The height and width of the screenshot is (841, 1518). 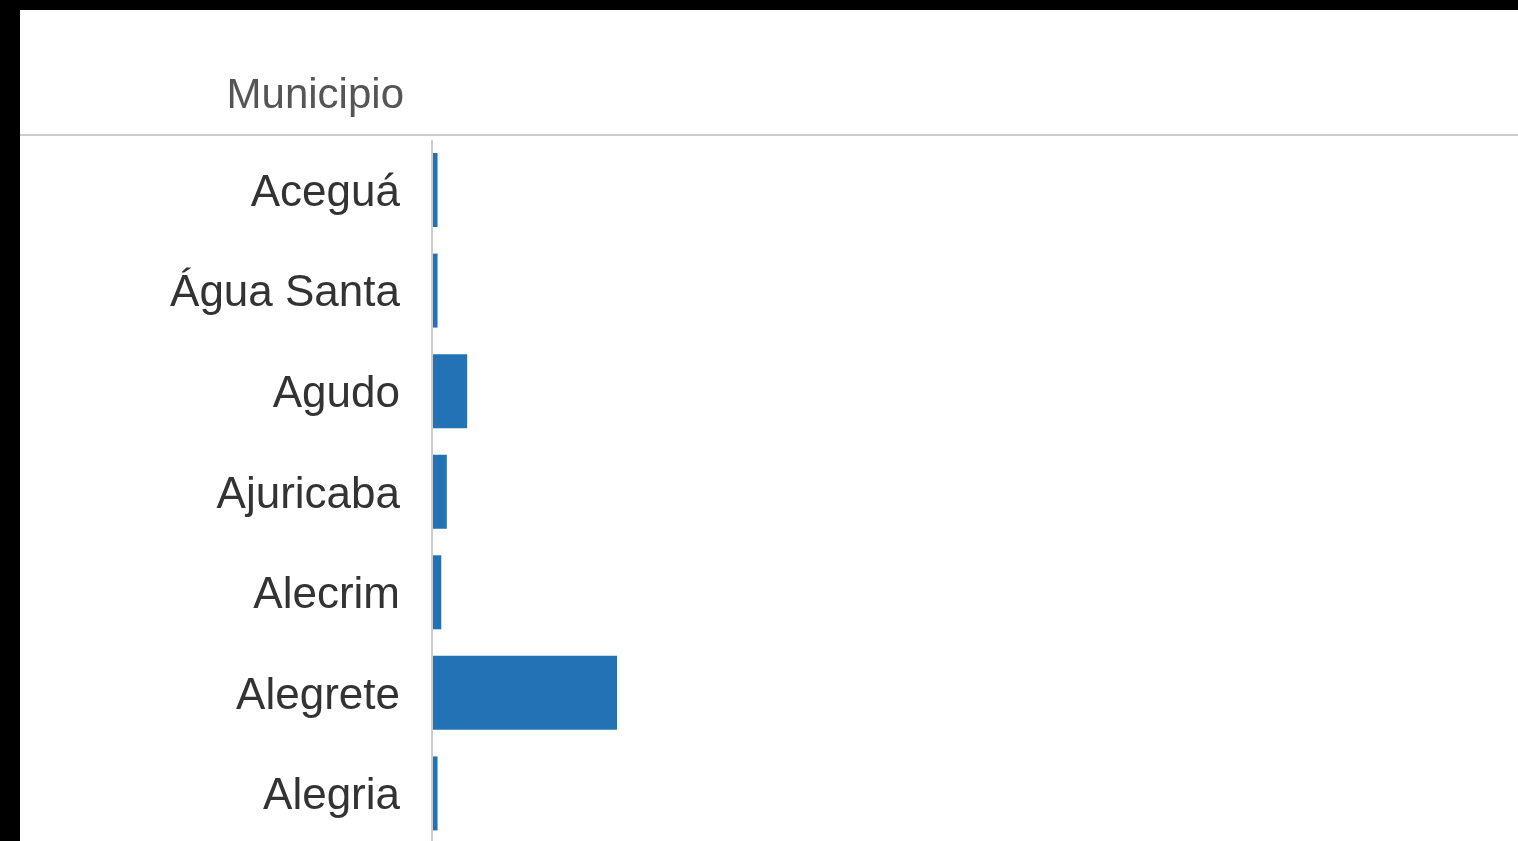 I want to click on y-tick-label: Ajuricaba, so click(x=308, y=492).